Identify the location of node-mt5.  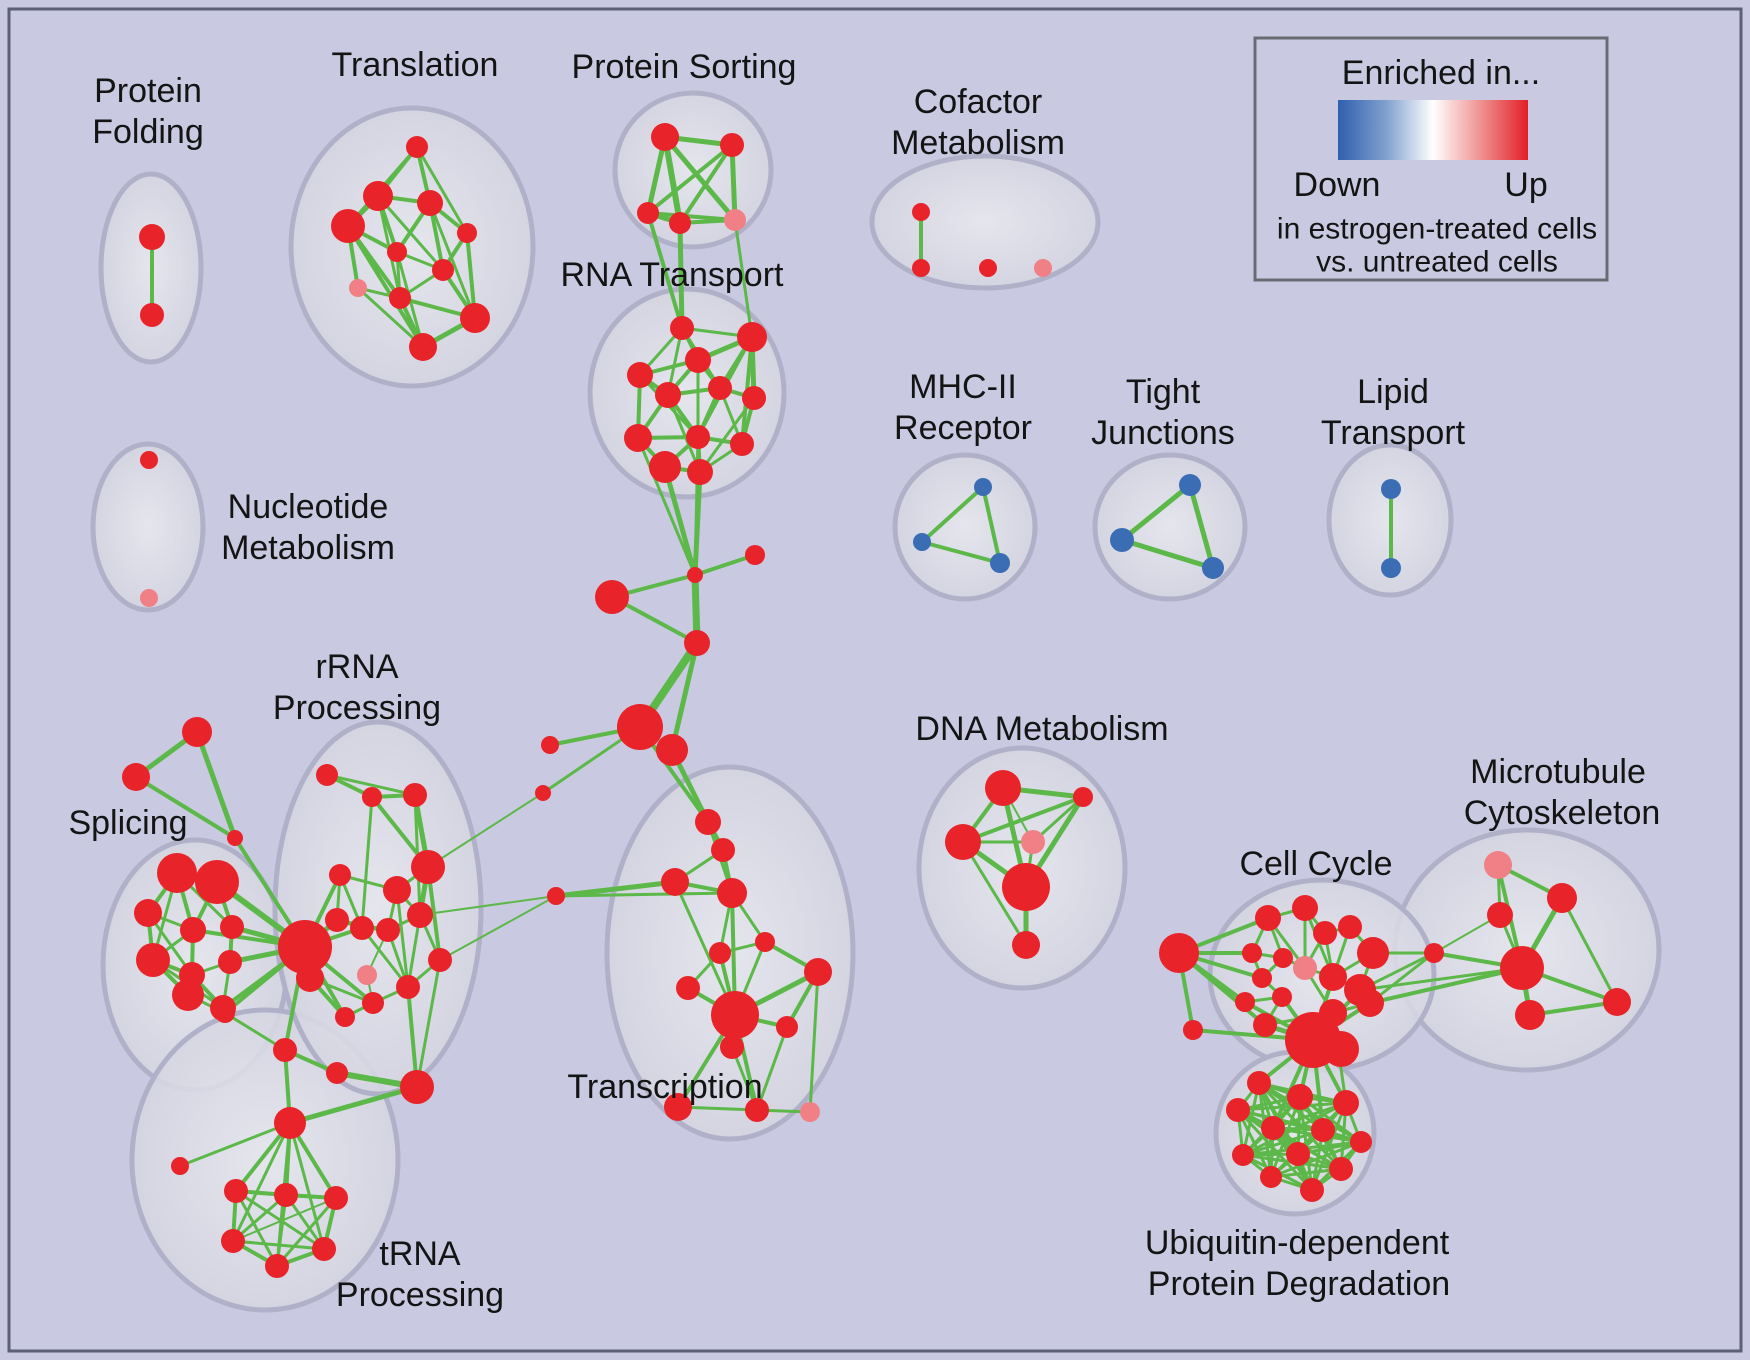
(1617, 1002).